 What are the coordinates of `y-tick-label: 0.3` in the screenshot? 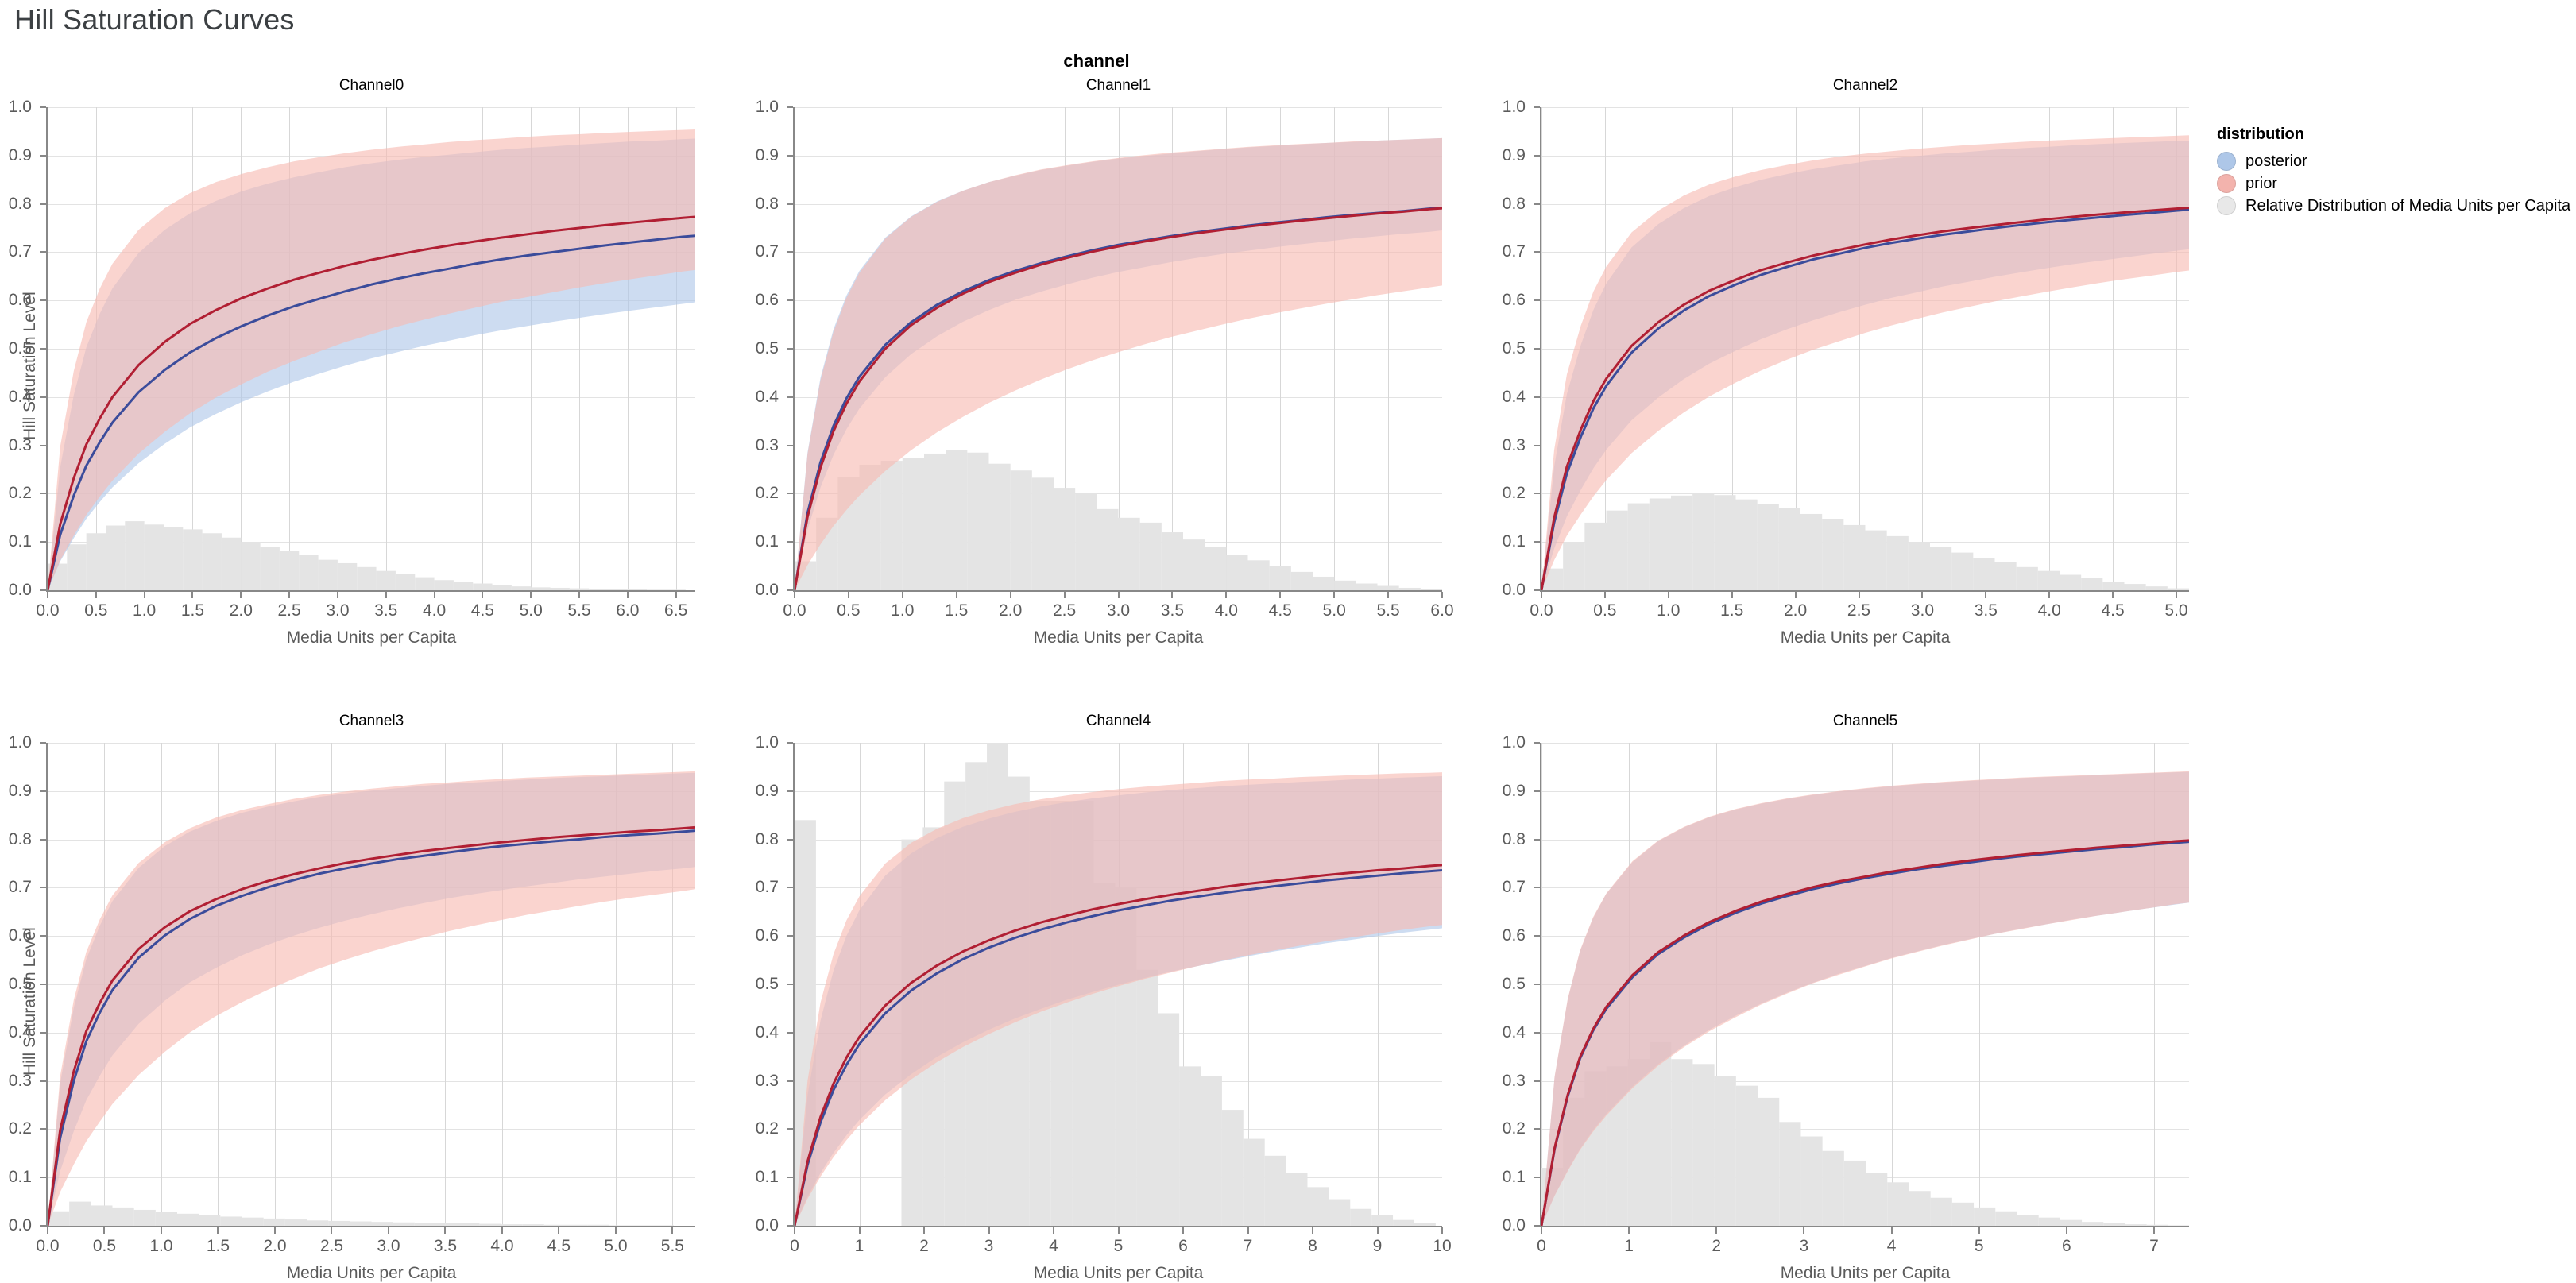 It's located at (767, 1080).